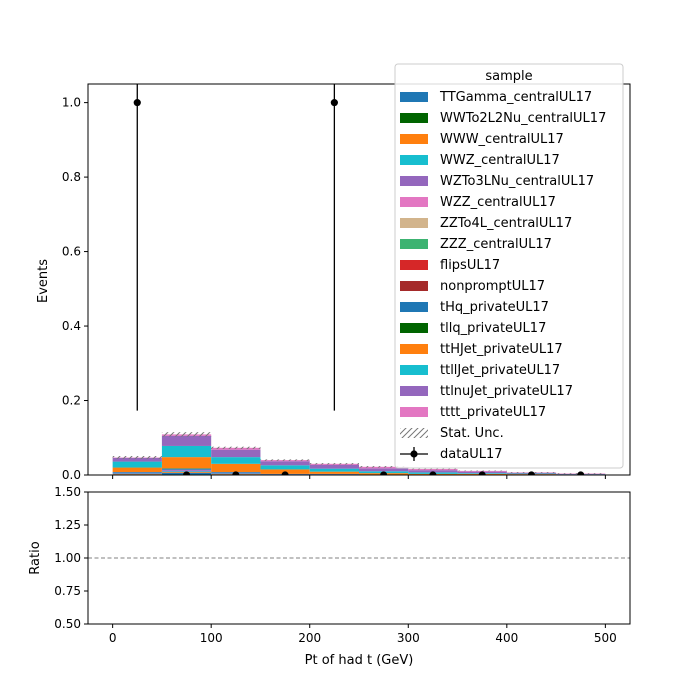  I want to click on x-tick-label-500: 500, so click(605, 638).